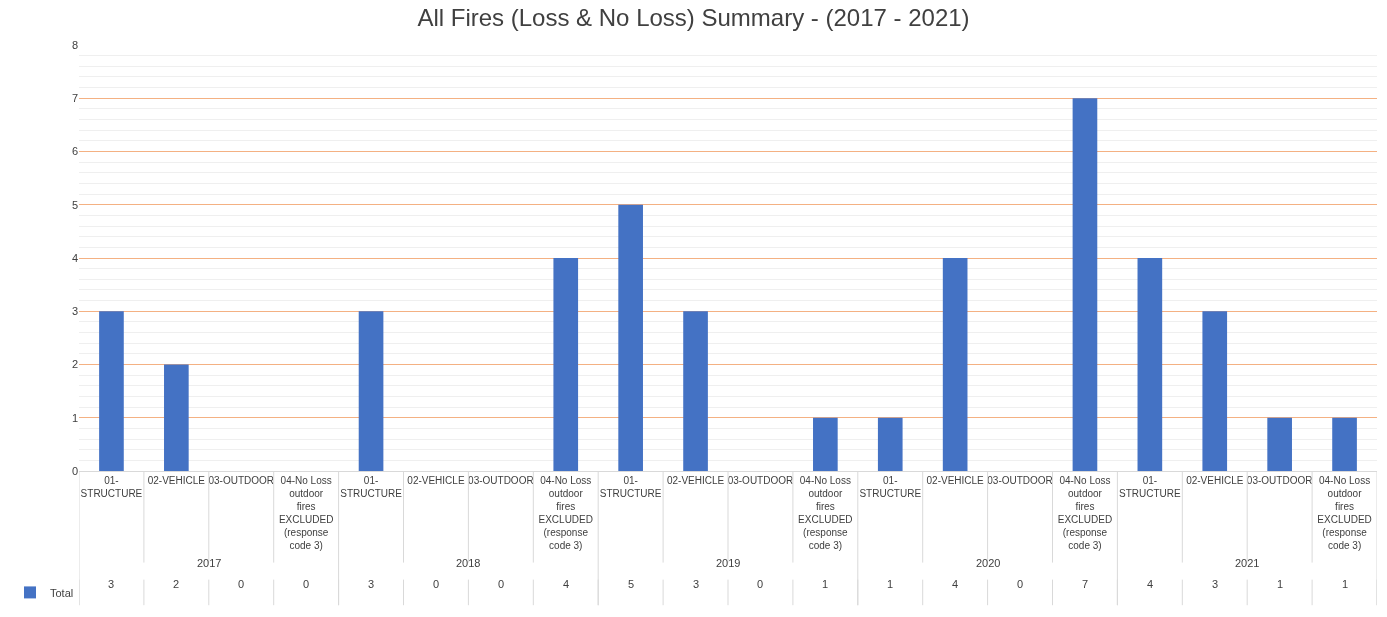 The height and width of the screenshot is (617, 1387). What do you see at coordinates (74, 257) in the screenshot?
I see `y-tick-label: 4` at bounding box center [74, 257].